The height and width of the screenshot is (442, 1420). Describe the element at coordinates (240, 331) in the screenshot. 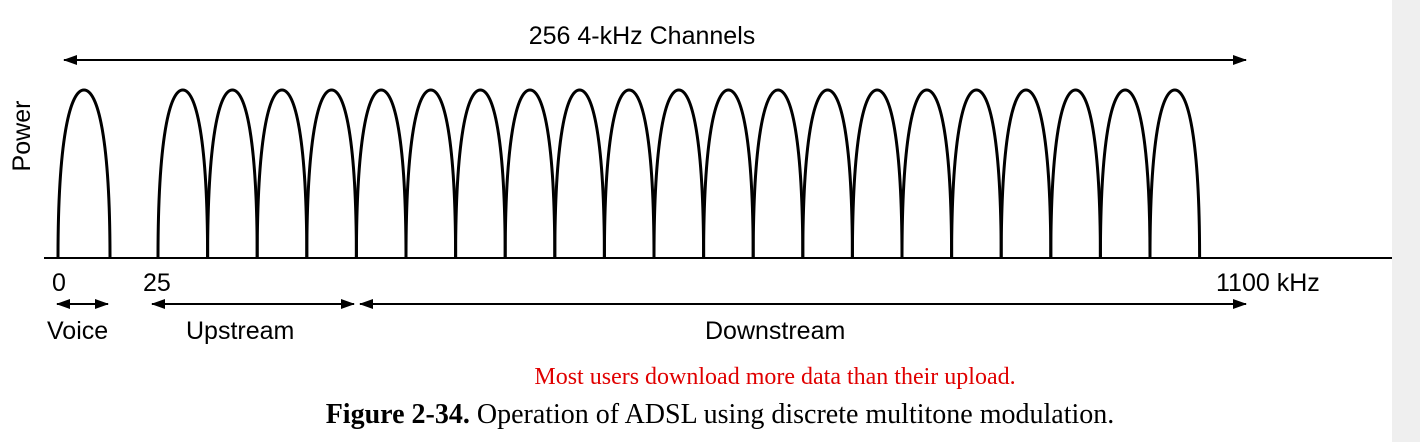

I see `upstream-band-label: Upstream` at that location.